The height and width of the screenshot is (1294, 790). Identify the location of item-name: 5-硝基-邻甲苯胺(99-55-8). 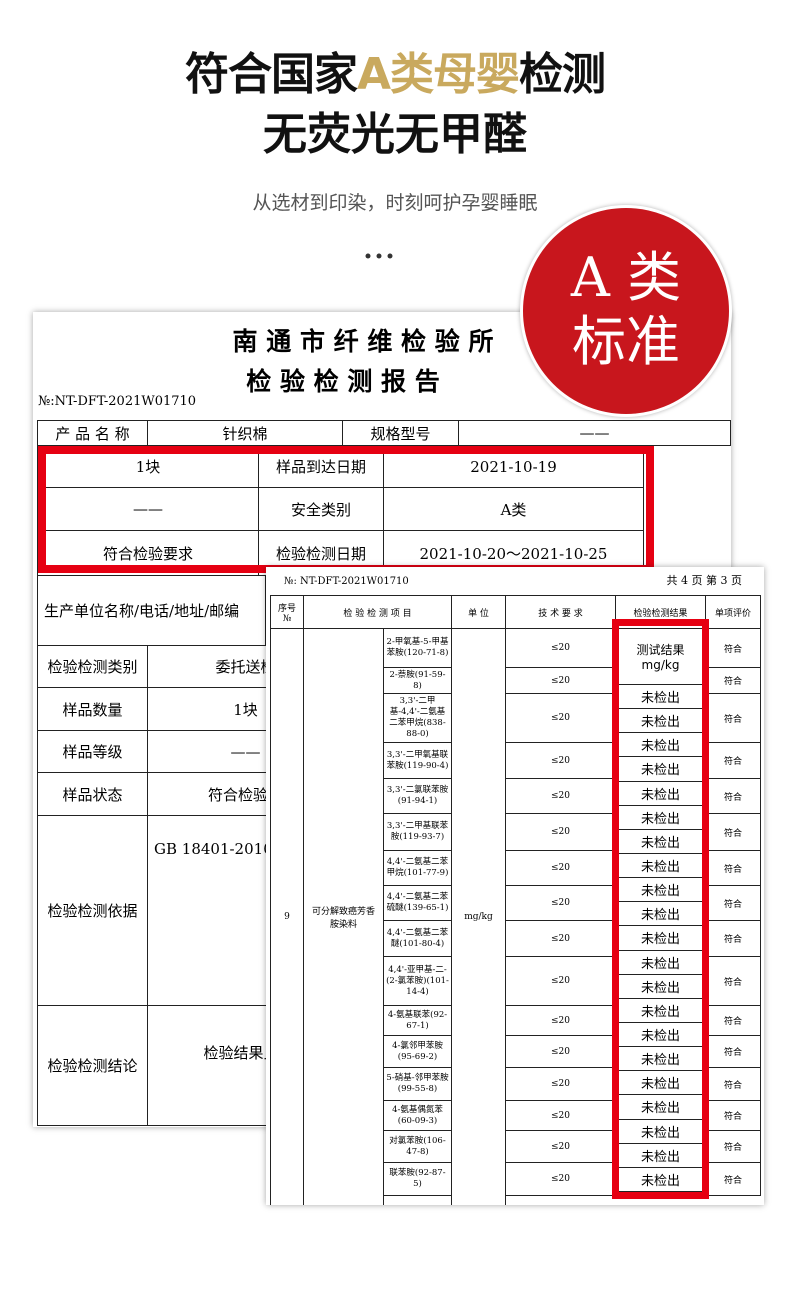
(417, 1084).